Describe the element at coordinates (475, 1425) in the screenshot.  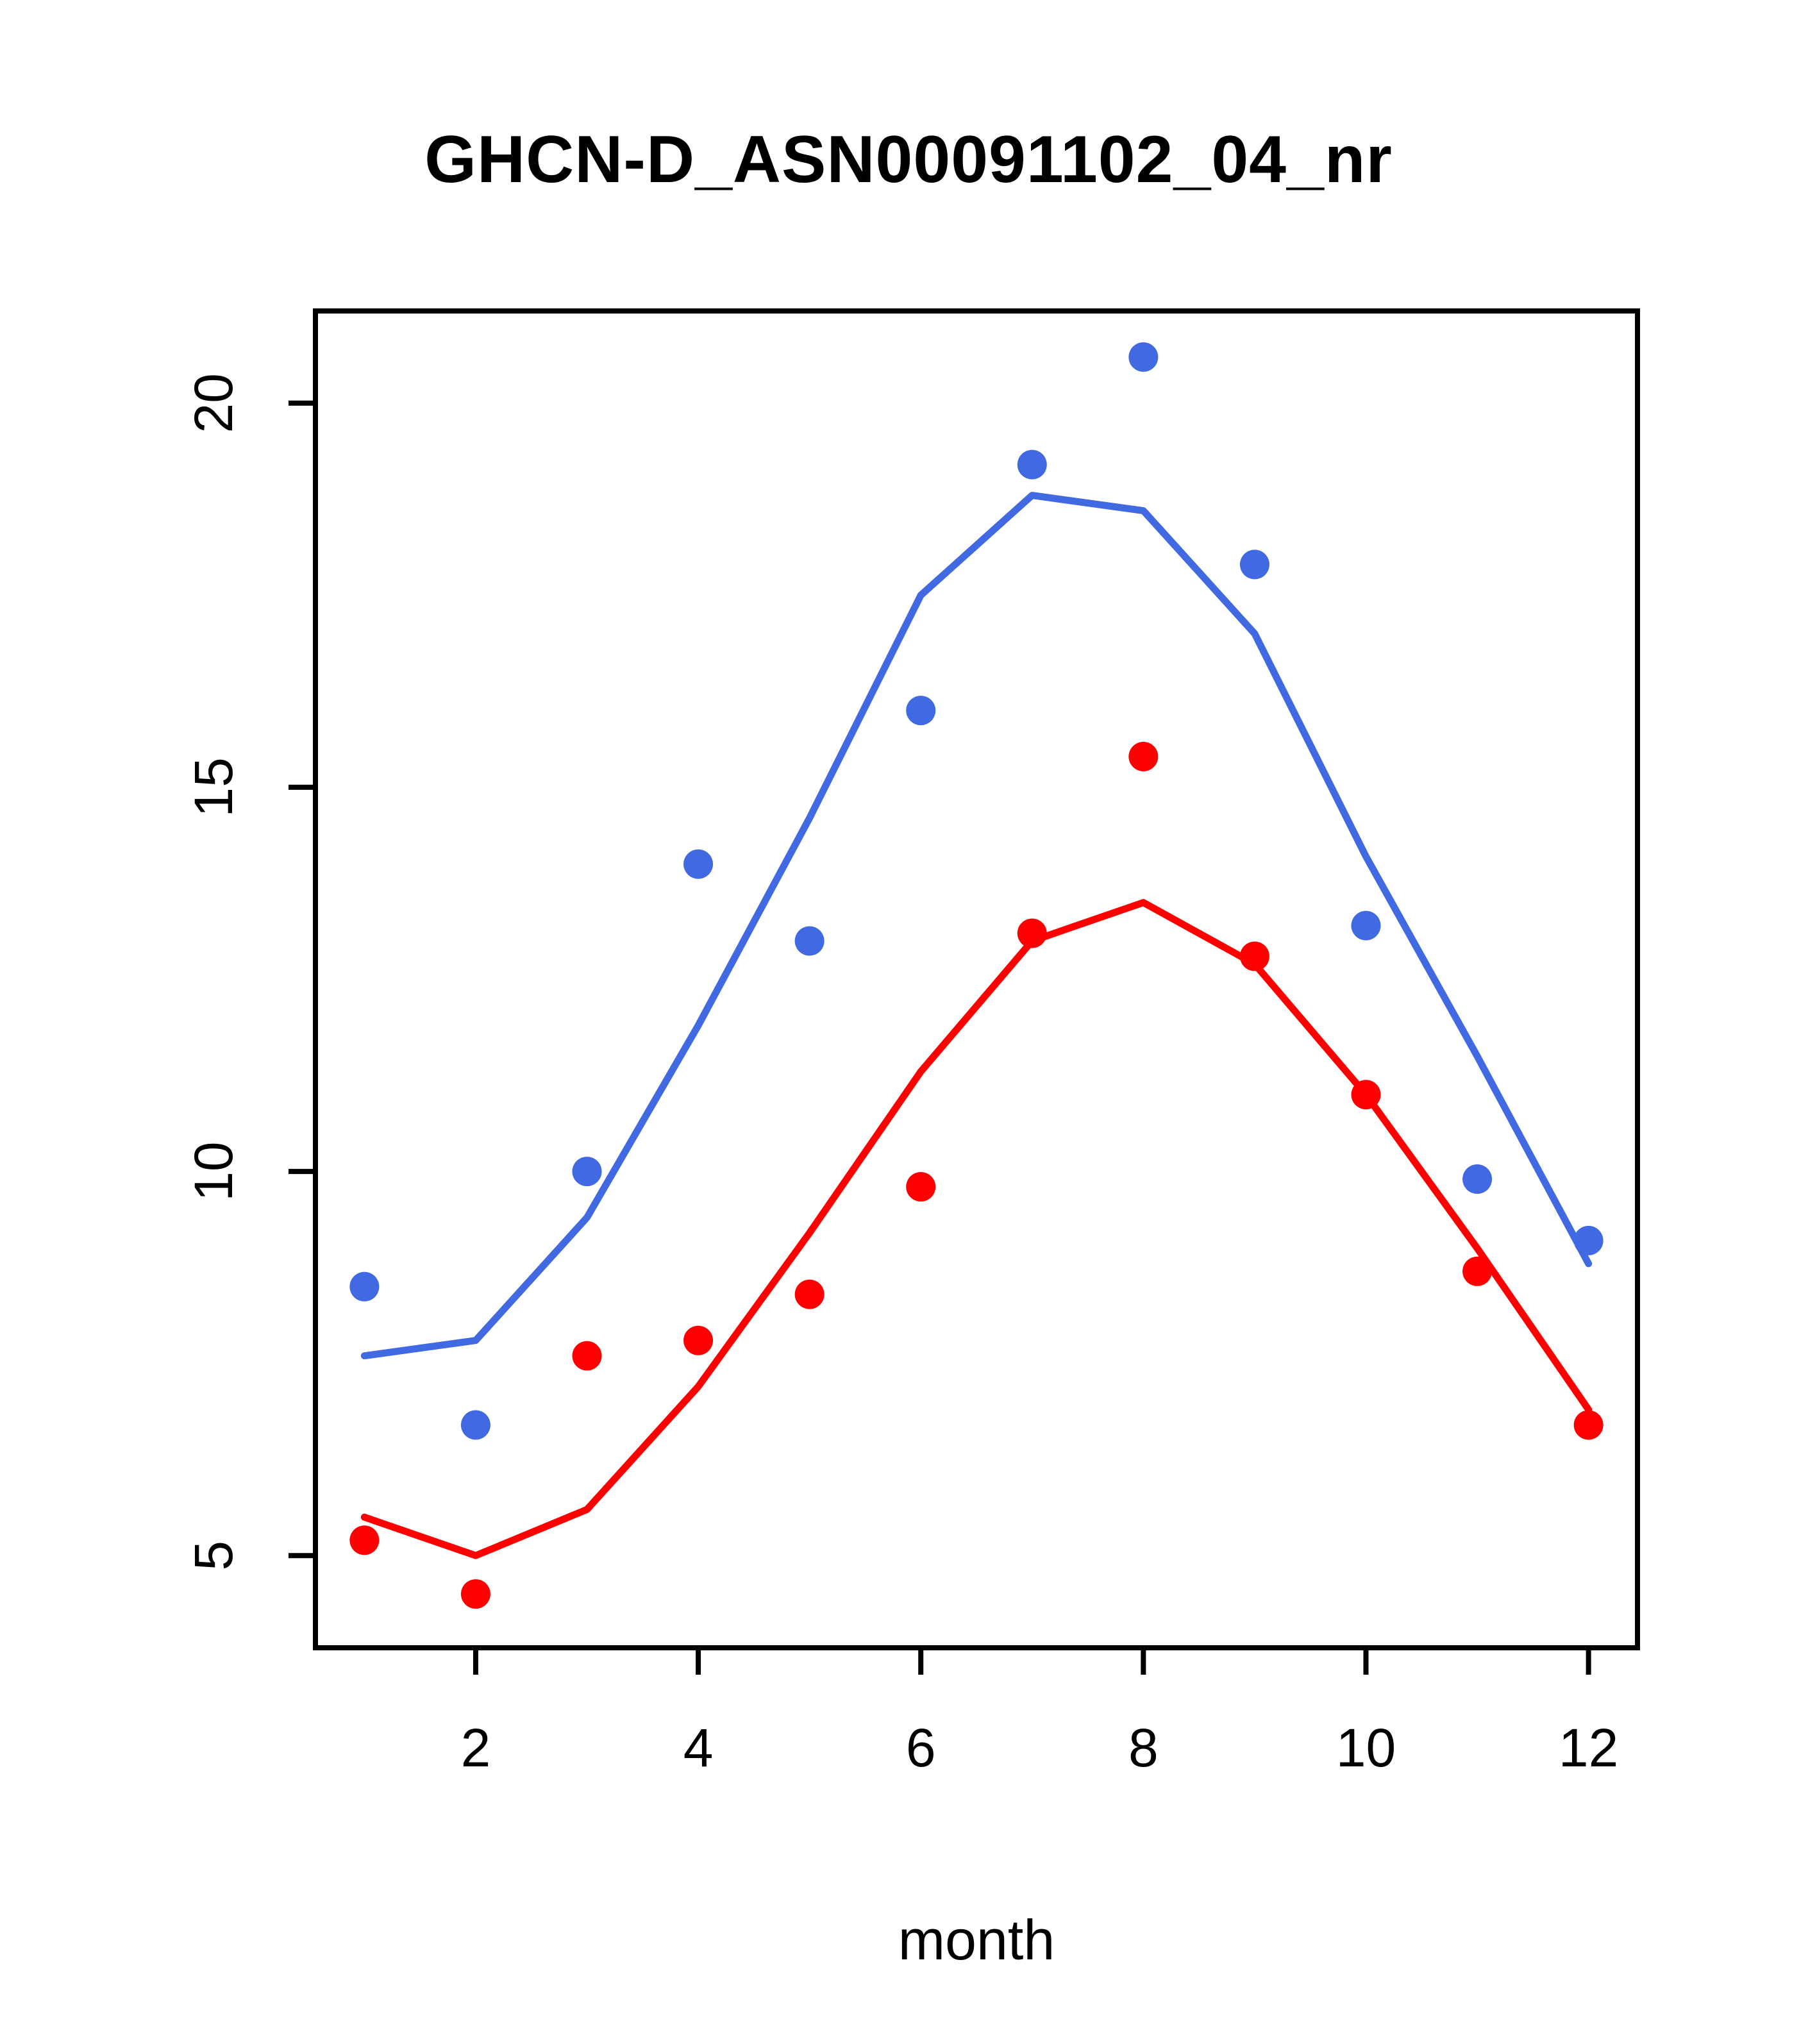
I see `point-blue-points-monthly-m2` at that location.